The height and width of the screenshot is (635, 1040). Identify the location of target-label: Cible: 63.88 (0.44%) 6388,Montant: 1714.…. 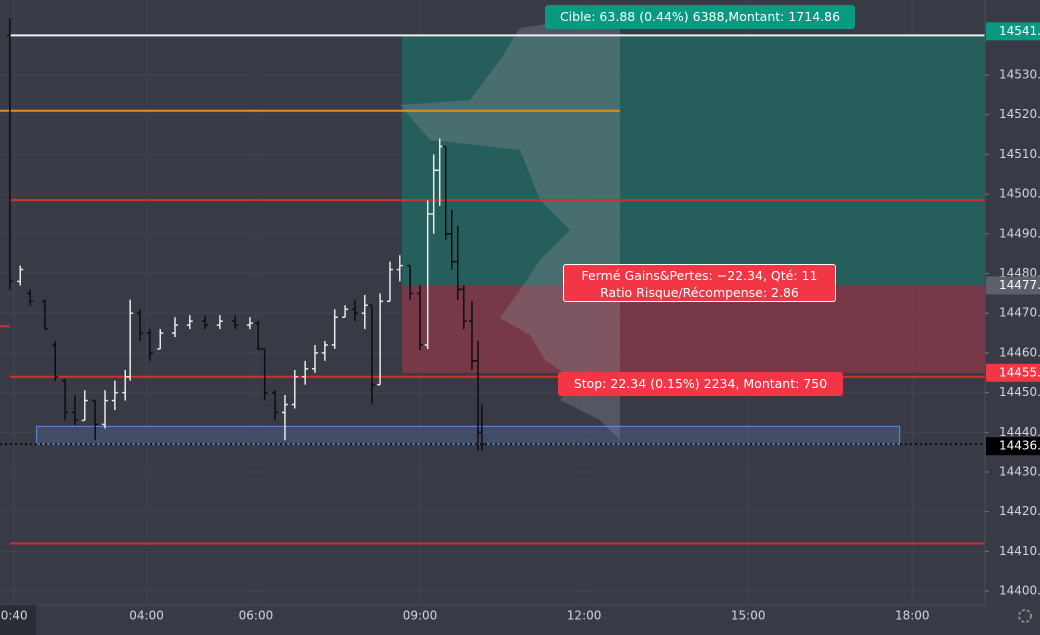
(700, 17).